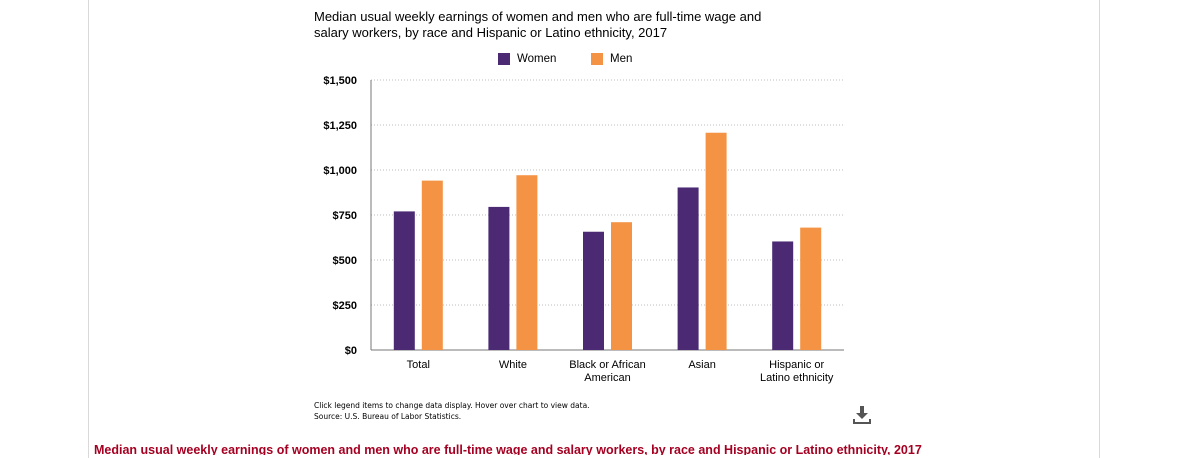 This screenshot has width=1192, height=458. What do you see at coordinates (351, 351) in the screenshot?
I see `y-tick-label: $0` at bounding box center [351, 351].